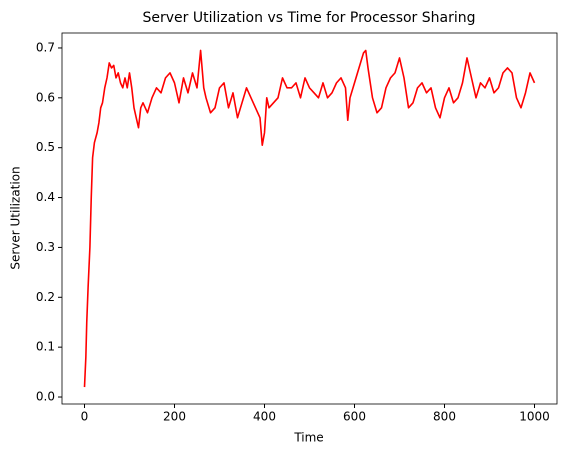  What do you see at coordinates (354, 417) in the screenshot?
I see `x-tick-label: 600` at bounding box center [354, 417].